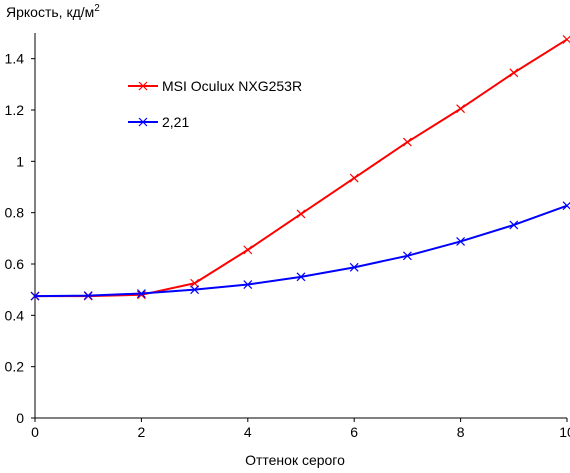 The height and width of the screenshot is (473, 570). What do you see at coordinates (15, 213) in the screenshot?
I see `y-tick-label: 0.8` at bounding box center [15, 213].